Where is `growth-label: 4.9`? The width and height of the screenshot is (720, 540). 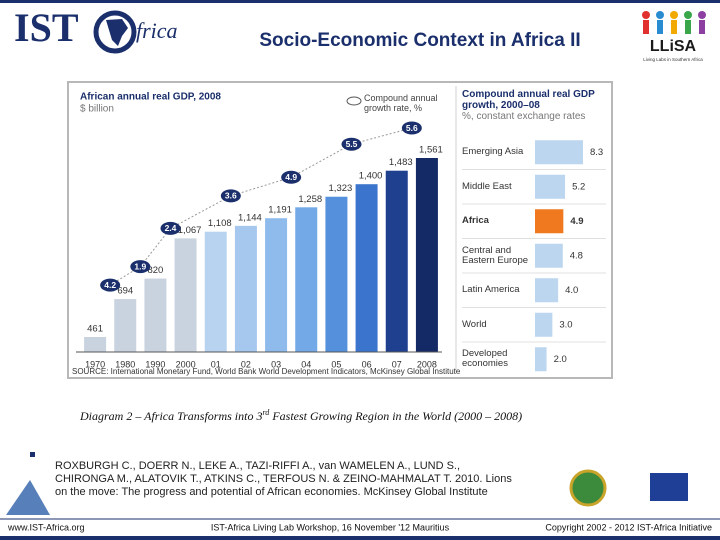 growth-label: 4.9 is located at coordinates (291, 177).